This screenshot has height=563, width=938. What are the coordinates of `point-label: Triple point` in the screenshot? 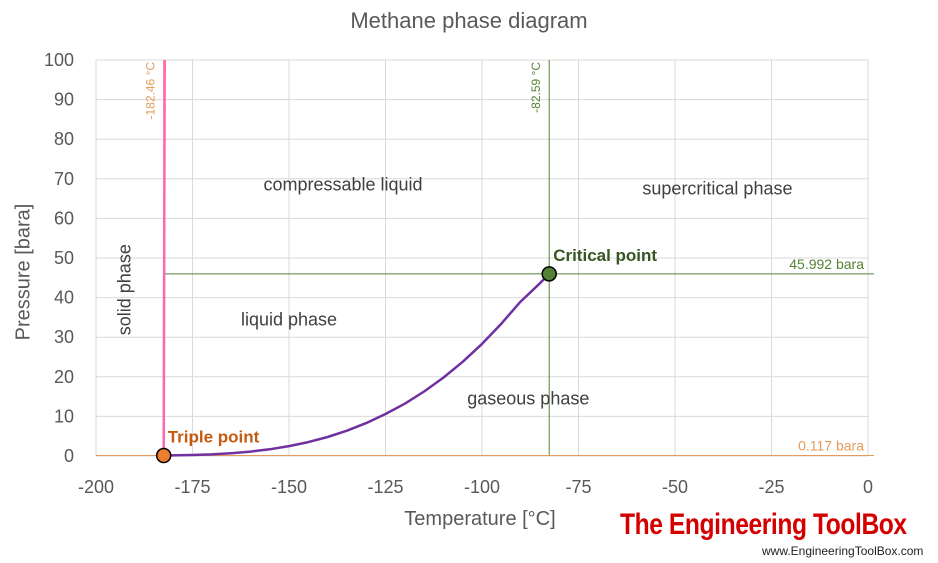 It's located at (214, 437).